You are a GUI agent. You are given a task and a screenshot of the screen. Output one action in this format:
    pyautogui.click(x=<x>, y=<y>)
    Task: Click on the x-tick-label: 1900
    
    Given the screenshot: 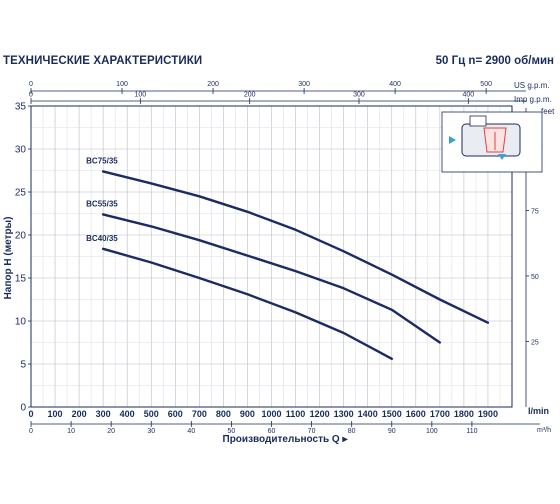 What is the action you would take?
    pyautogui.click(x=488, y=414)
    